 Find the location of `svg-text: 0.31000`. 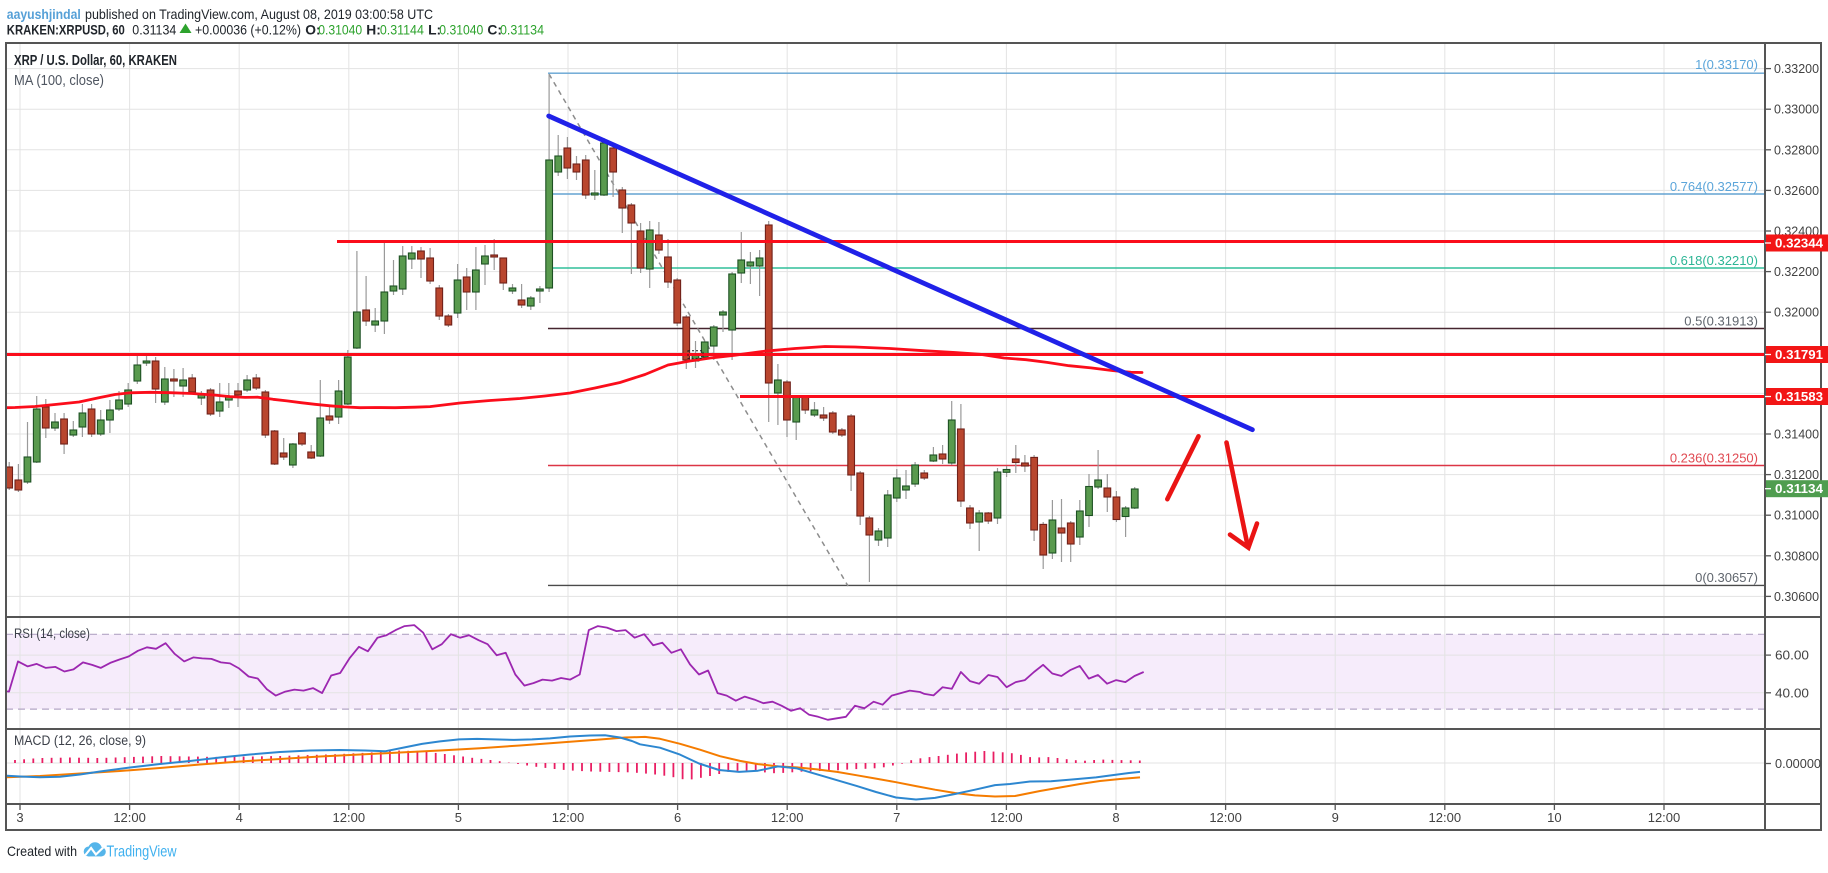

svg-text: 0.31000 is located at coordinates (1796, 515).